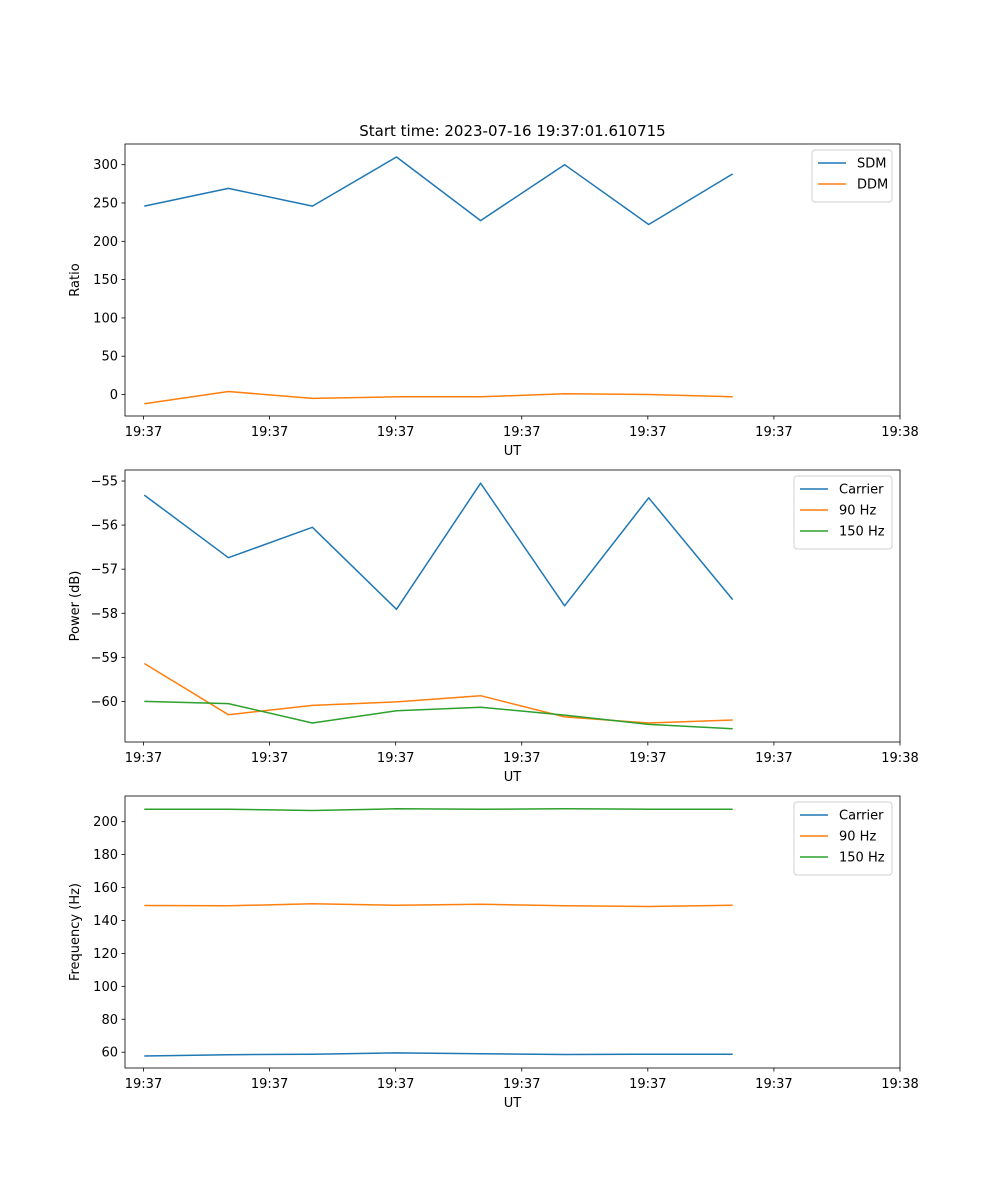 The image size is (1000, 1200). Describe the element at coordinates (75, 606) in the screenshot. I see `y-axis-label: Power (dB)` at that location.